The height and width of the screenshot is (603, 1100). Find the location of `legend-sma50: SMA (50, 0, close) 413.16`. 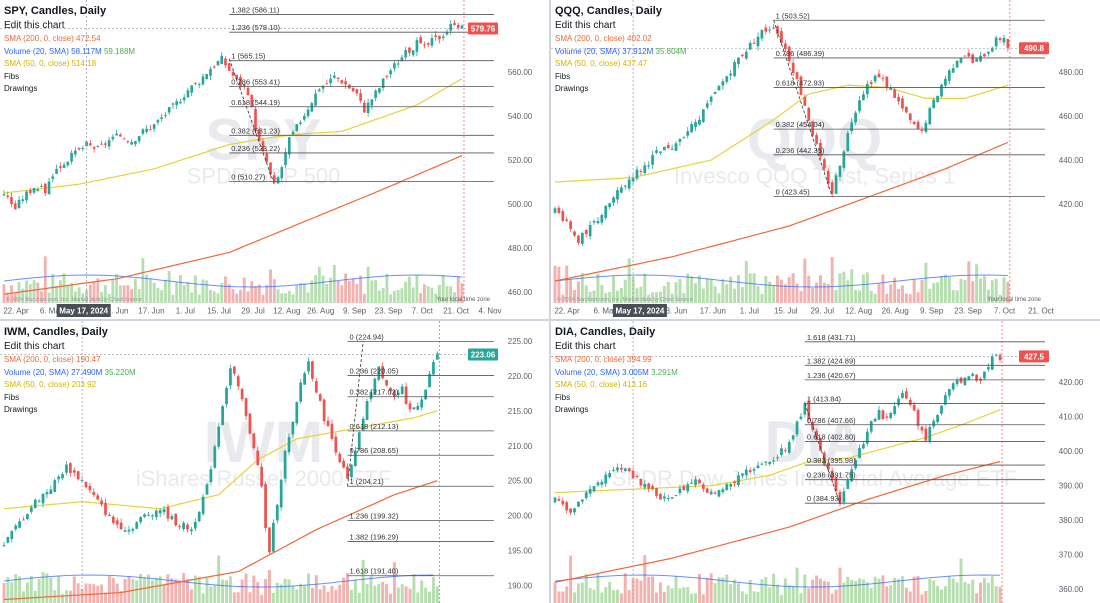

legend-sma50: SMA (50, 0, close) 413.16 is located at coordinates (616, 385).